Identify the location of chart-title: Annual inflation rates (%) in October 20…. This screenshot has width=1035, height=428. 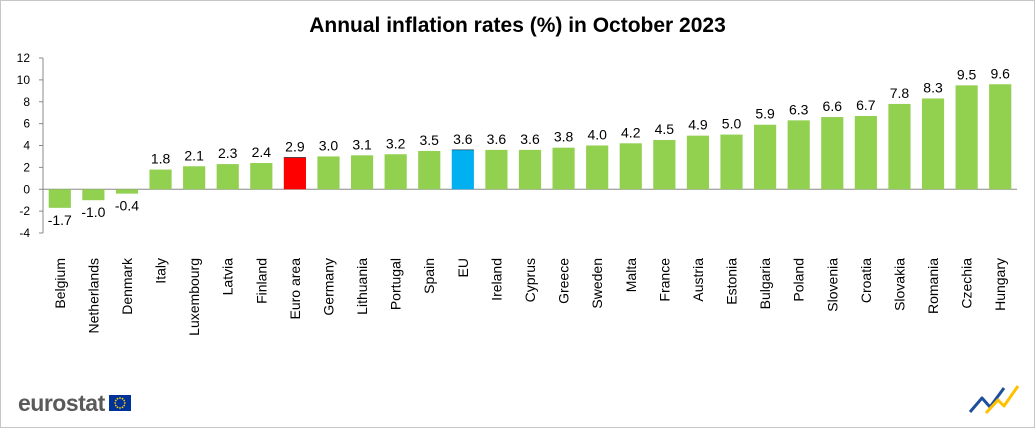
(517, 25).